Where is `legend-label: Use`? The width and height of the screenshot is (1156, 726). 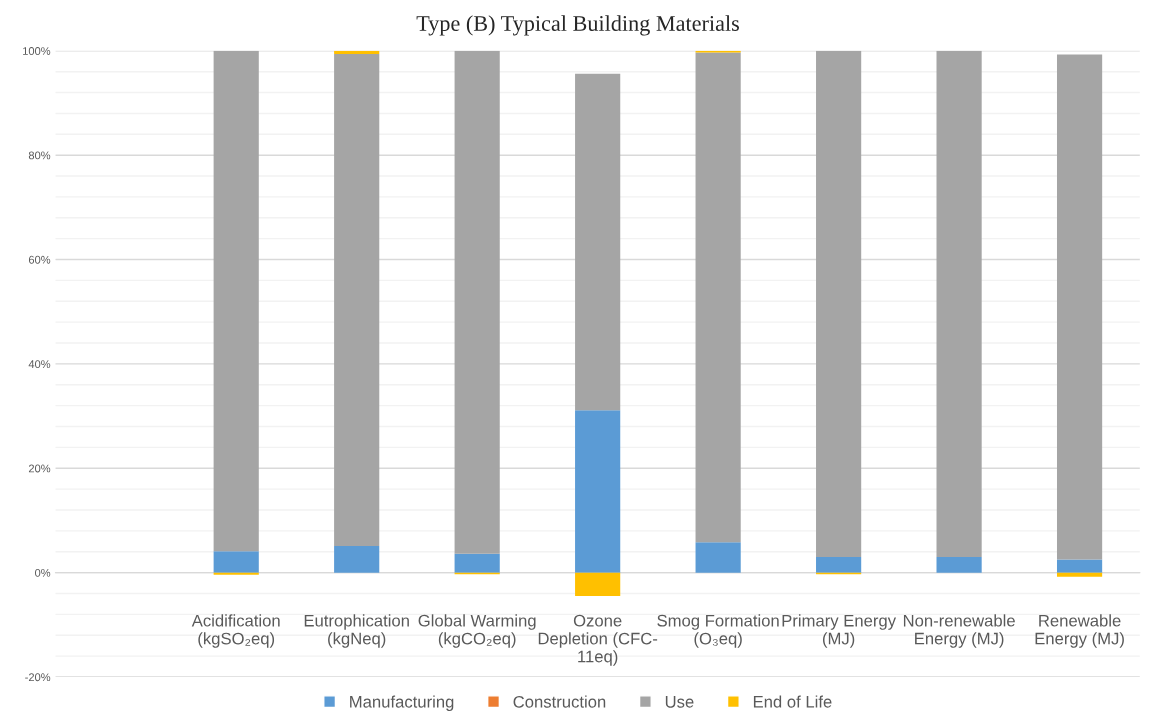
legend-label: Use is located at coordinates (679, 702).